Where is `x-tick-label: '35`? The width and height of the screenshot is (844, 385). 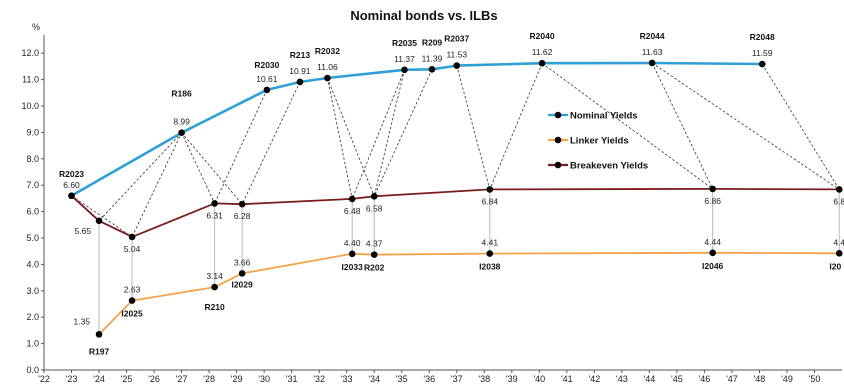 x-tick-label: '35 is located at coordinates (402, 379).